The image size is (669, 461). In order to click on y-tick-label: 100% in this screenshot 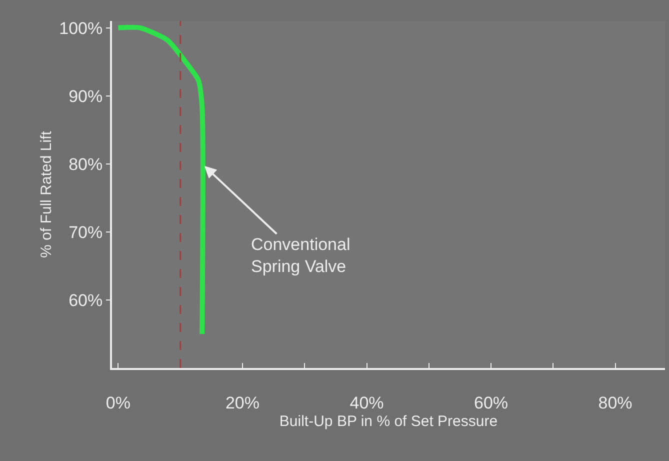, I will do `click(81, 28)`.